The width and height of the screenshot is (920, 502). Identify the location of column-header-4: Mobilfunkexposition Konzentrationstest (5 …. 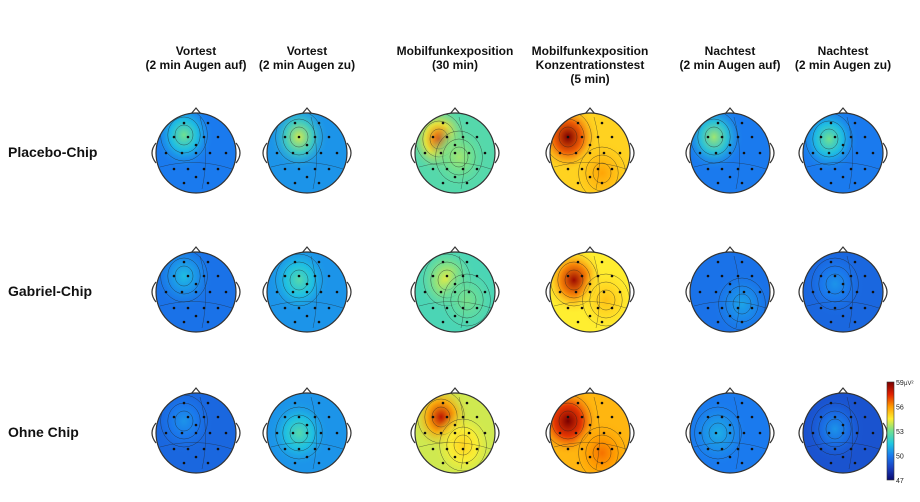
(590, 65).